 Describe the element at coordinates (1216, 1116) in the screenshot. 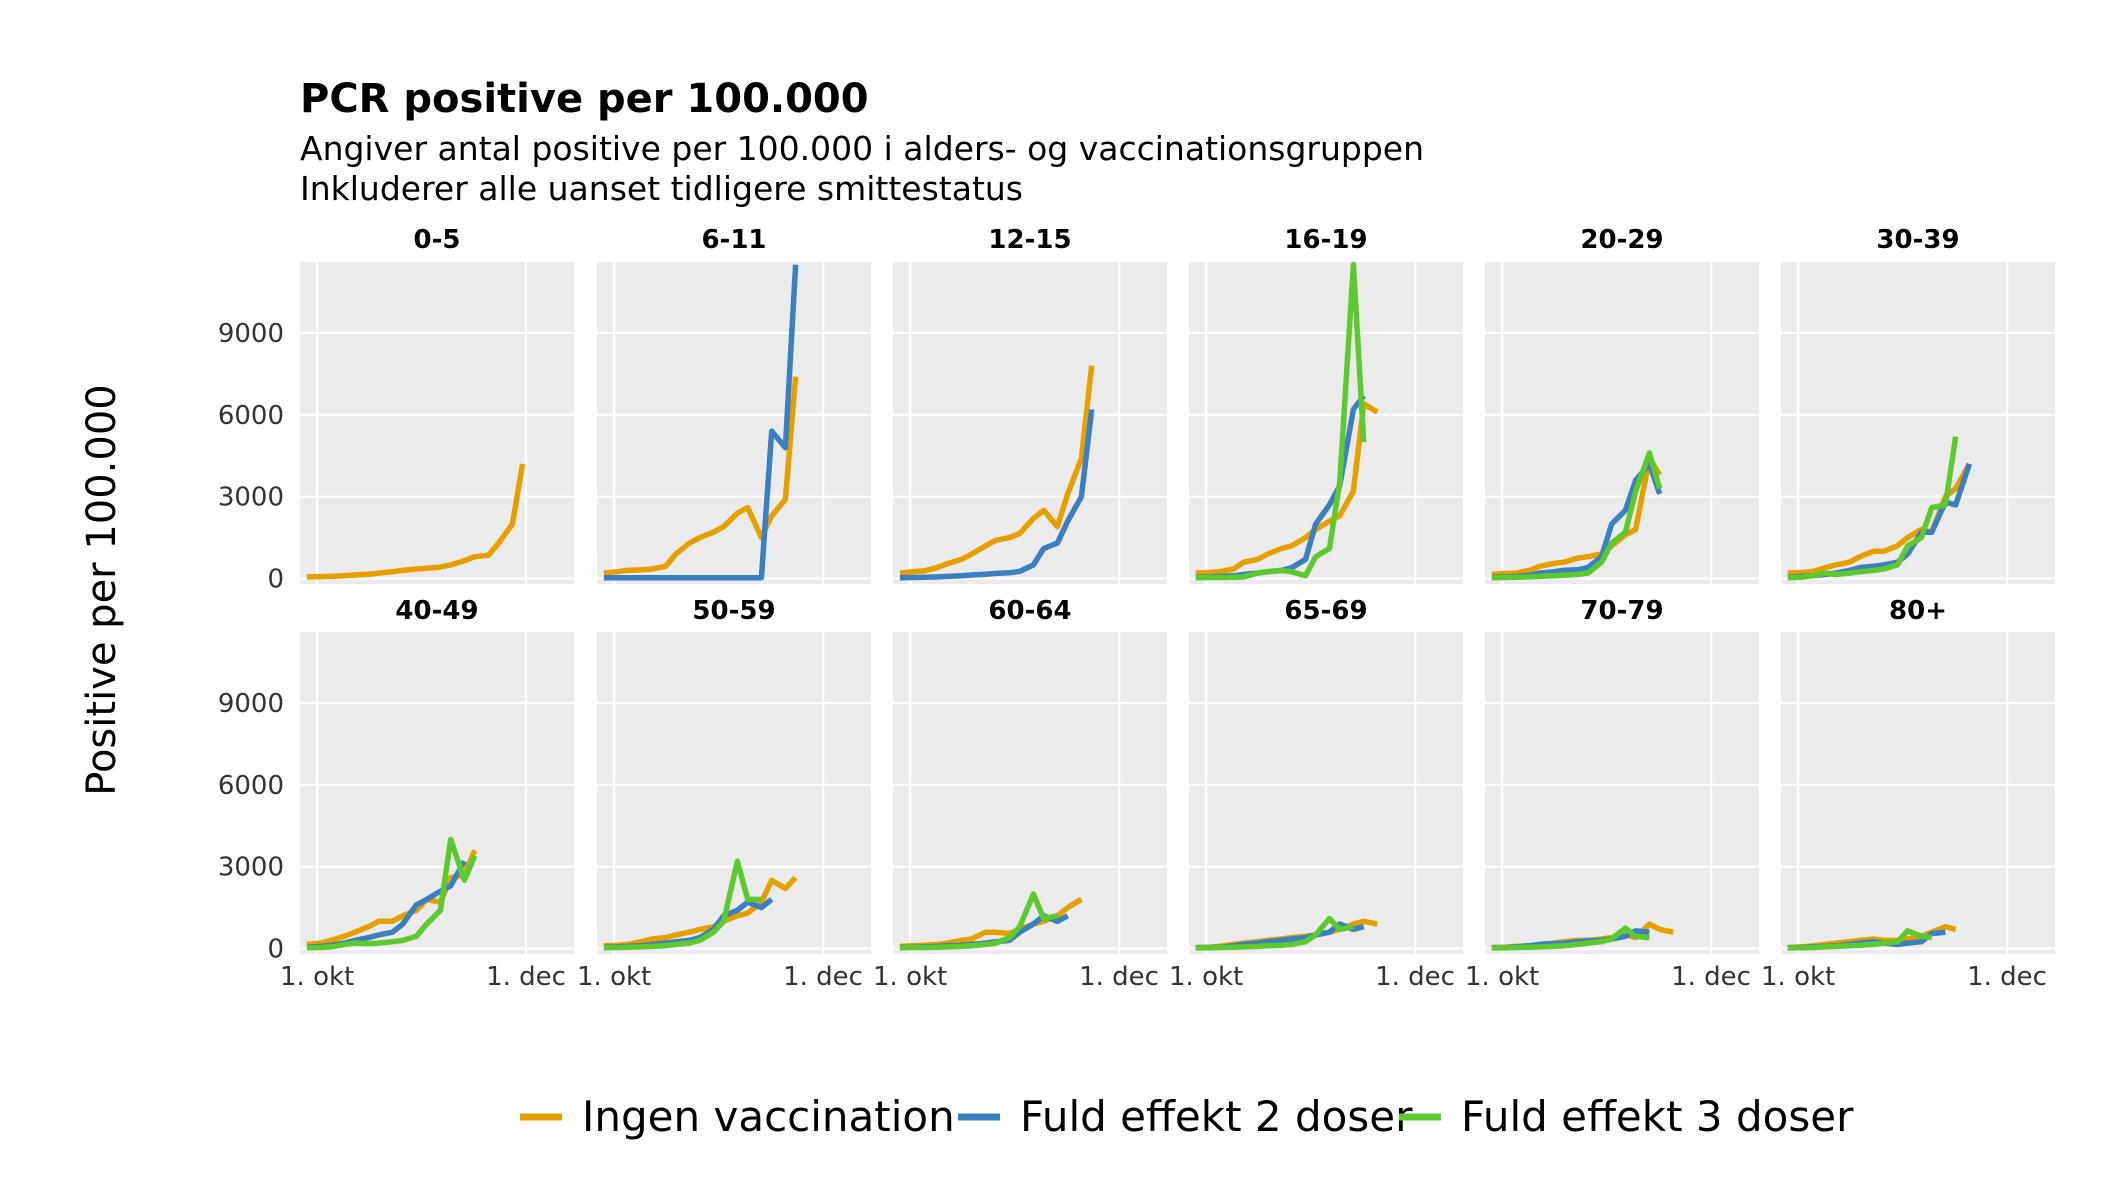

I see `legend-label: Fuld effekt 2 doser` at that location.